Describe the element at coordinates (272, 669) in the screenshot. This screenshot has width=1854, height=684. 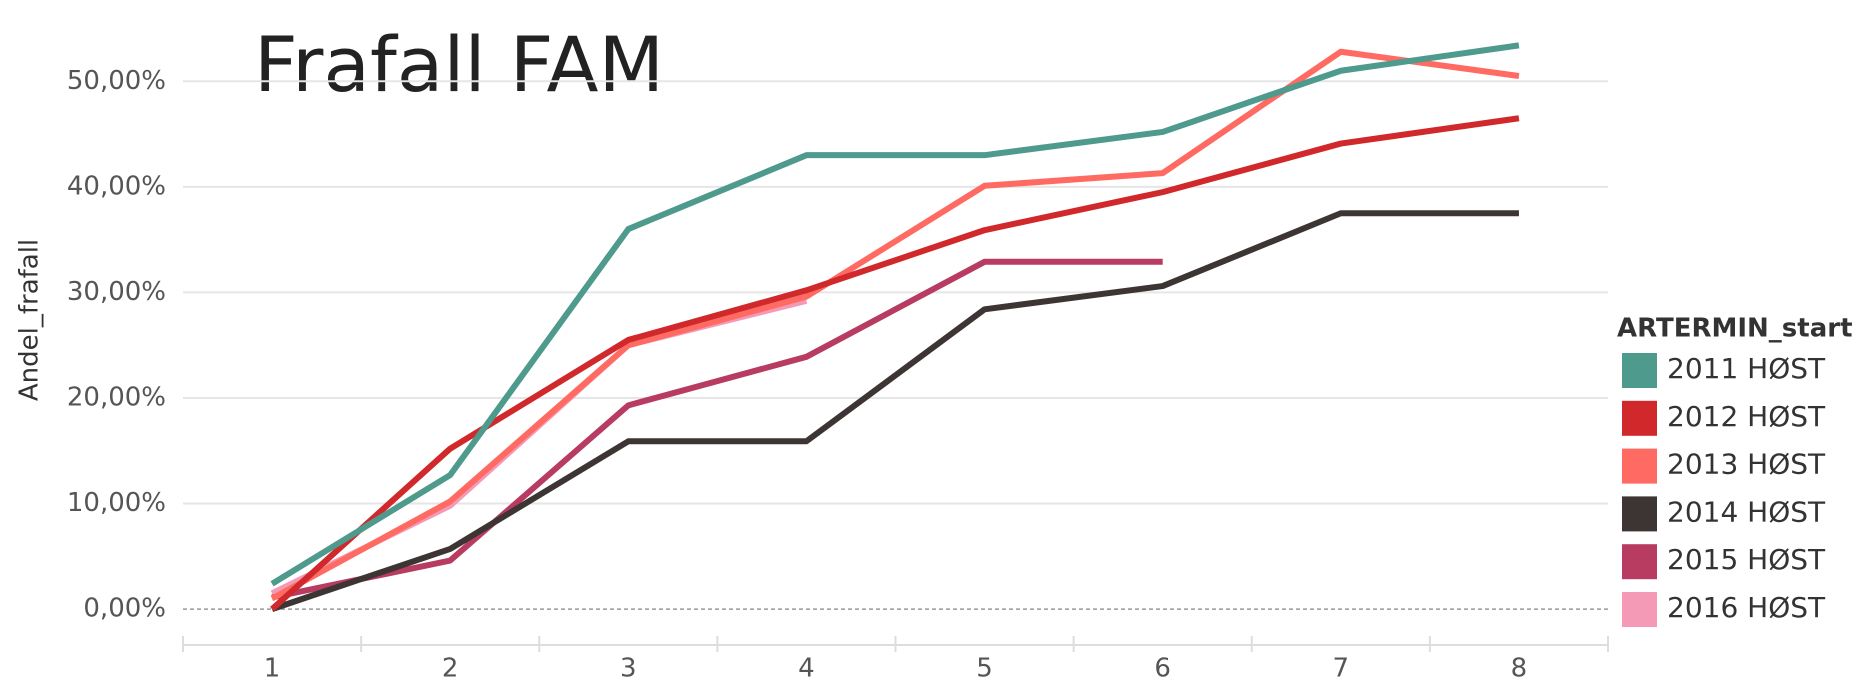
I see `x-tick-label: 1` at that location.